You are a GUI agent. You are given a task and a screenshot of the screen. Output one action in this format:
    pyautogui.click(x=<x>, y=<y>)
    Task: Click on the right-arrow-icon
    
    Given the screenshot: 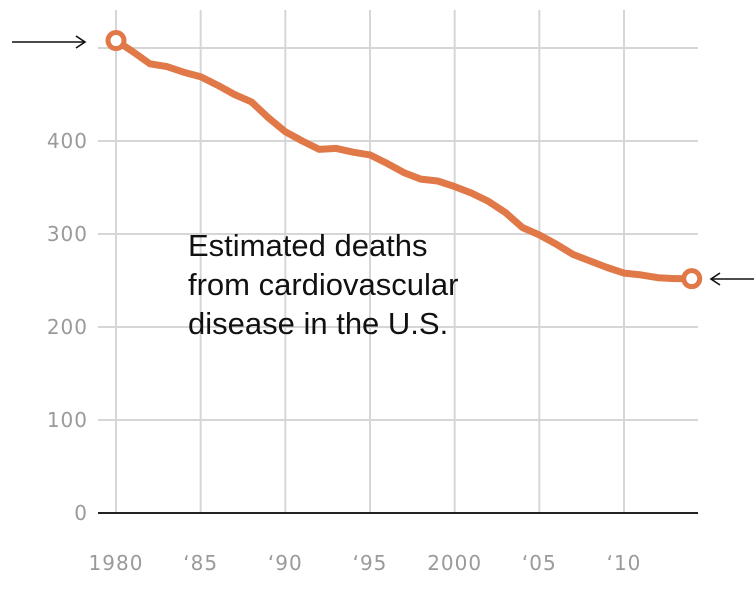 What is the action you would take?
    pyautogui.click(x=731, y=279)
    